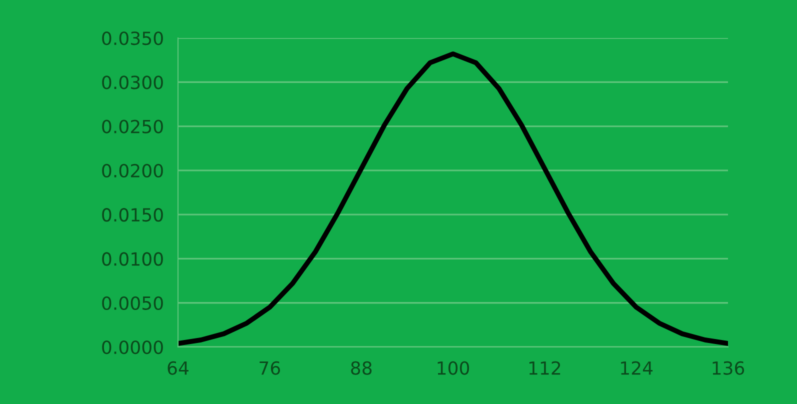  What do you see at coordinates (132, 127) in the screenshot?
I see `y-tick-label: 0.0250` at bounding box center [132, 127].